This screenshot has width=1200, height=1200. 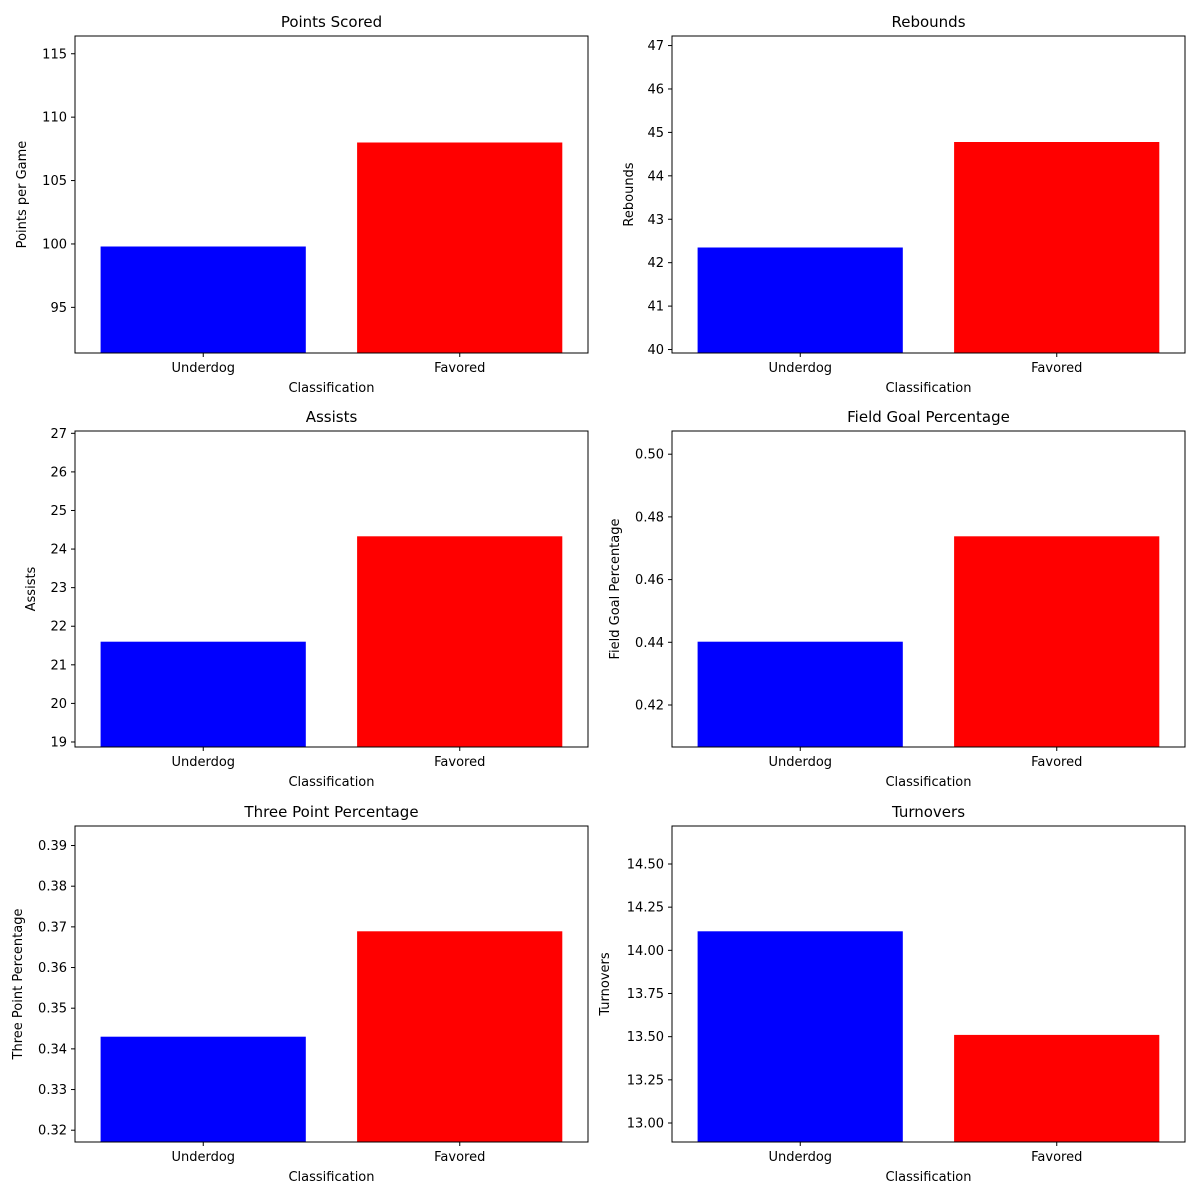 What do you see at coordinates (58, 742) in the screenshot?
I see `y-tick-label: 19` at bounding box center [58, 742].